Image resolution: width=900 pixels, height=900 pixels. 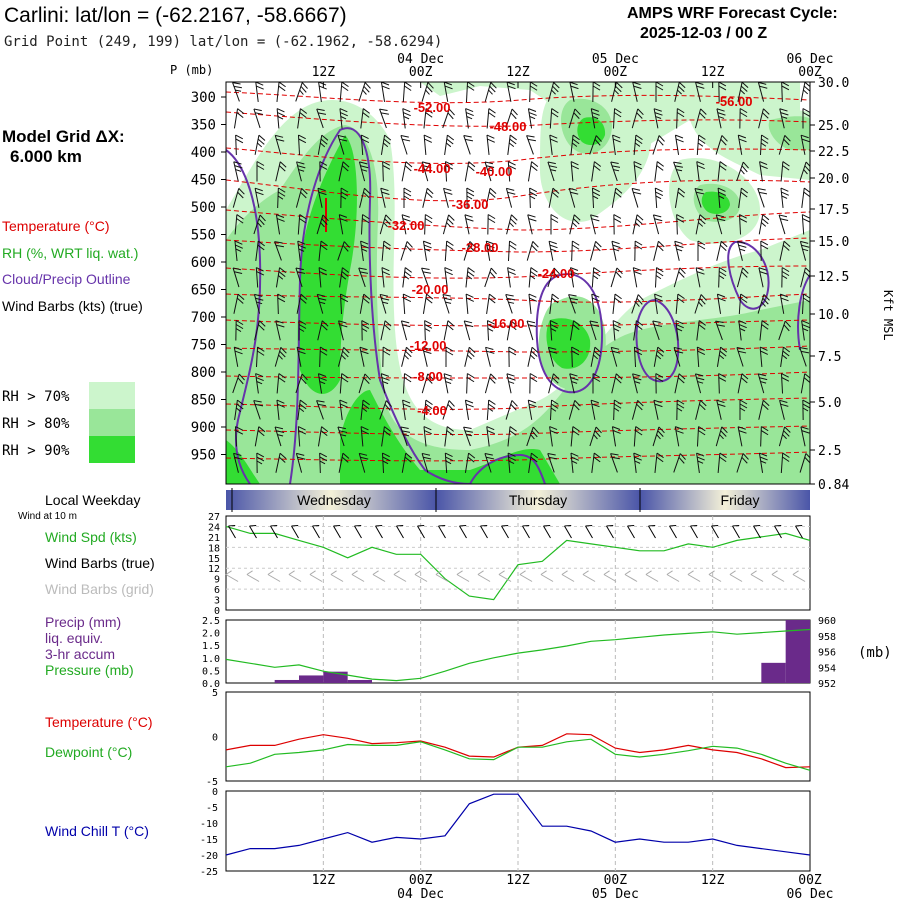 I want to click on pressure-tick-label: 650, so click(x=203, y=291).